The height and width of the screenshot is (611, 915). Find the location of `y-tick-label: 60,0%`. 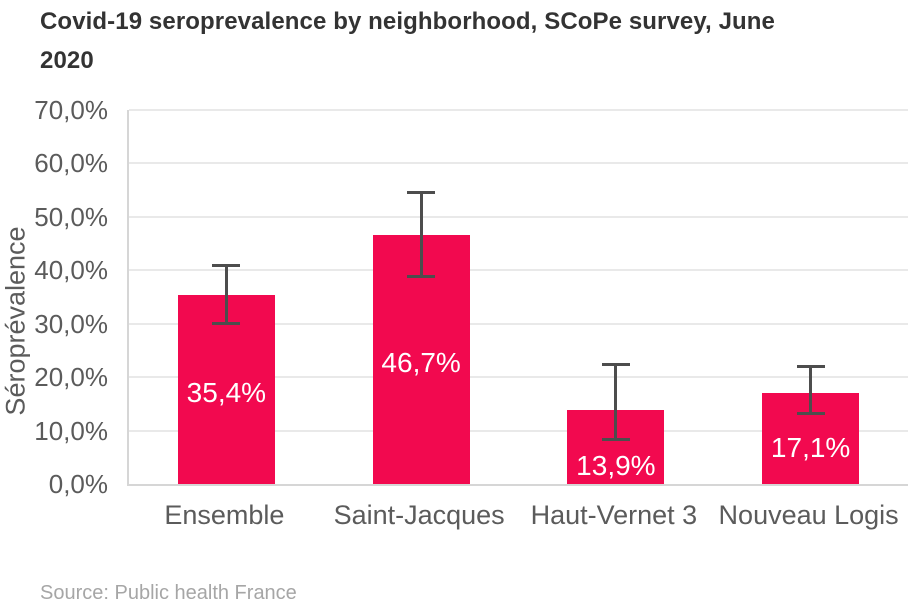

y-tick-label: 60,0% is located at coordinates (71, 163).